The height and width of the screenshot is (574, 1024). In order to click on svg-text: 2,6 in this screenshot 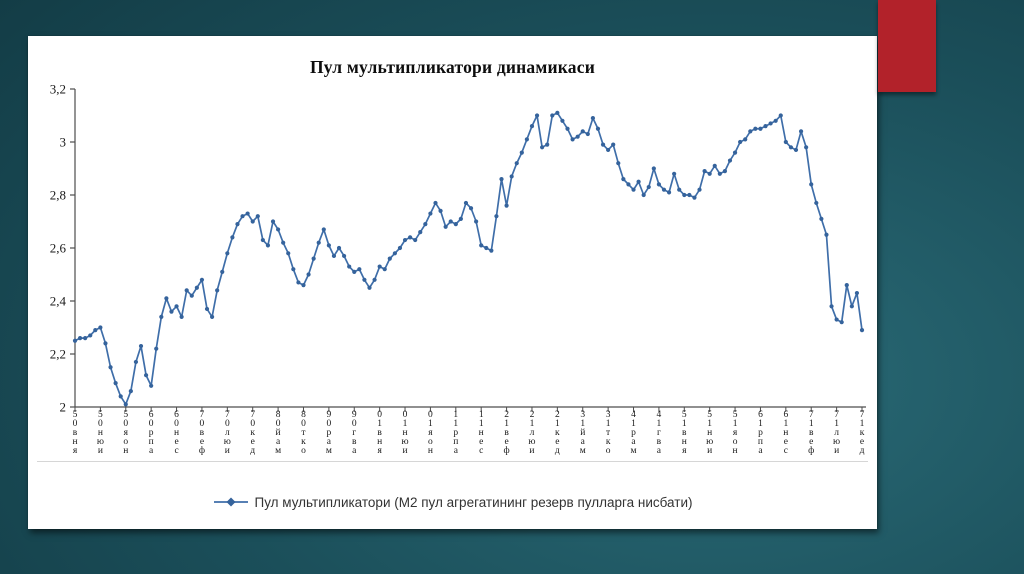, I will do `click(58, 248)`.